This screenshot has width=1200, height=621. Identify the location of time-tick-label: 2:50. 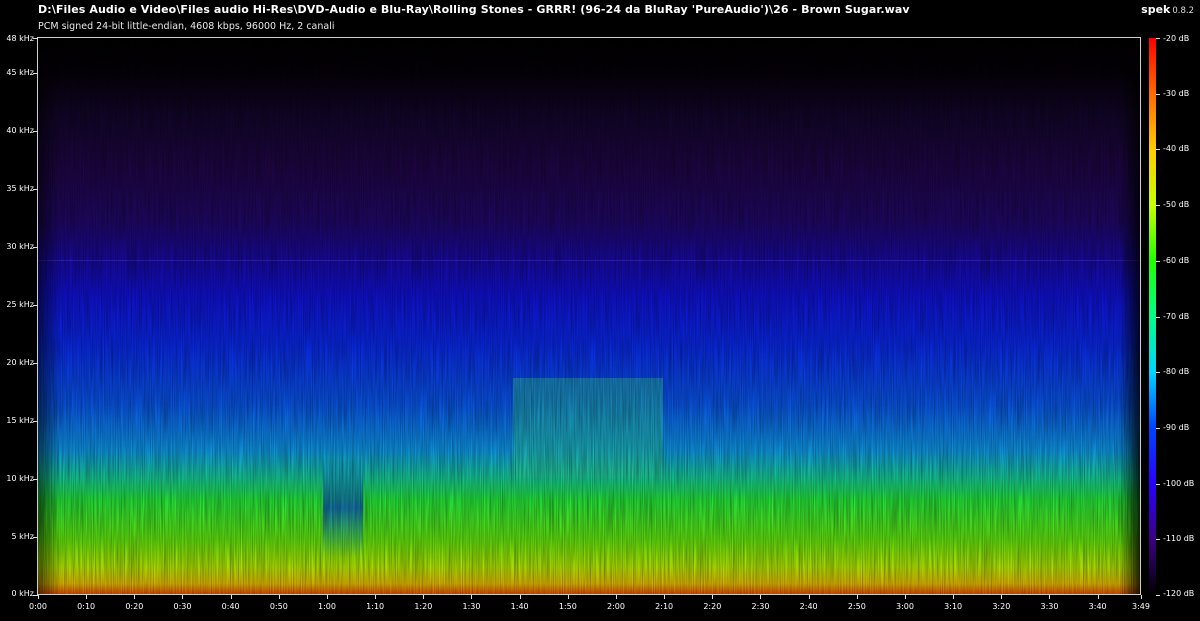
(856, 606).